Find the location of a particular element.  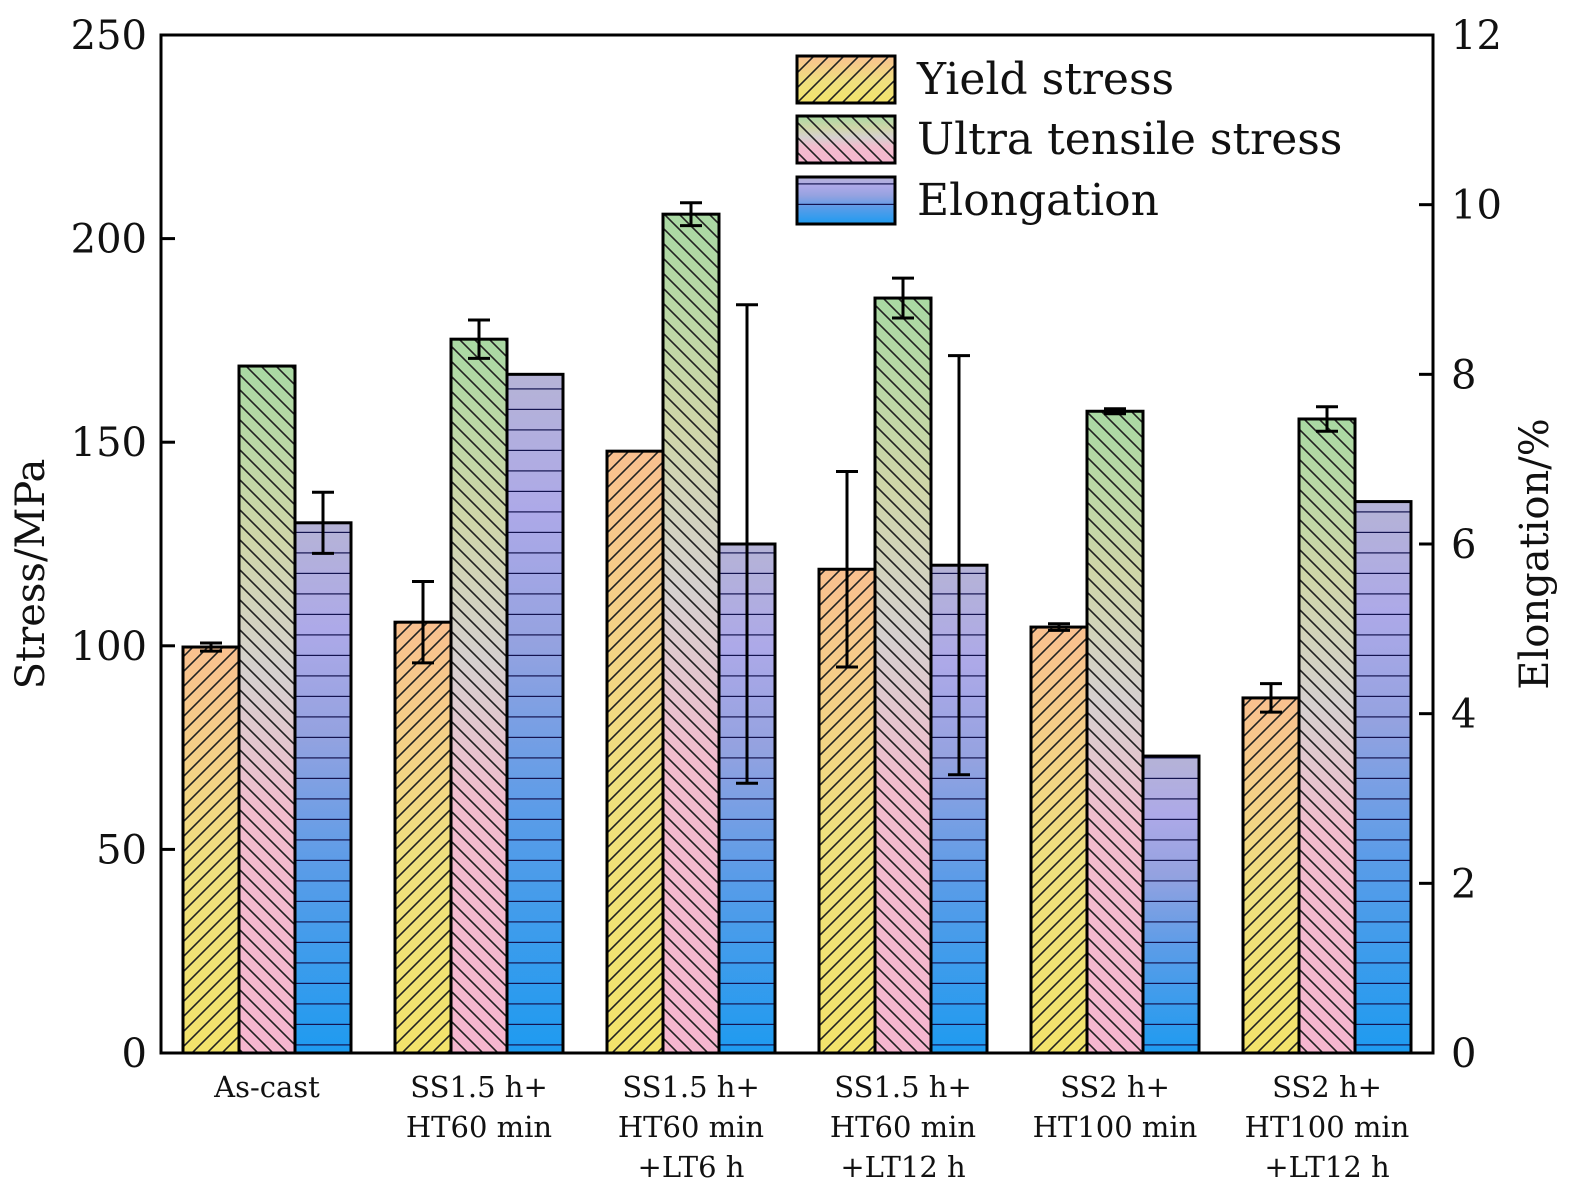

y2-tick-label: 4 is located at coordinates (1463, 715).